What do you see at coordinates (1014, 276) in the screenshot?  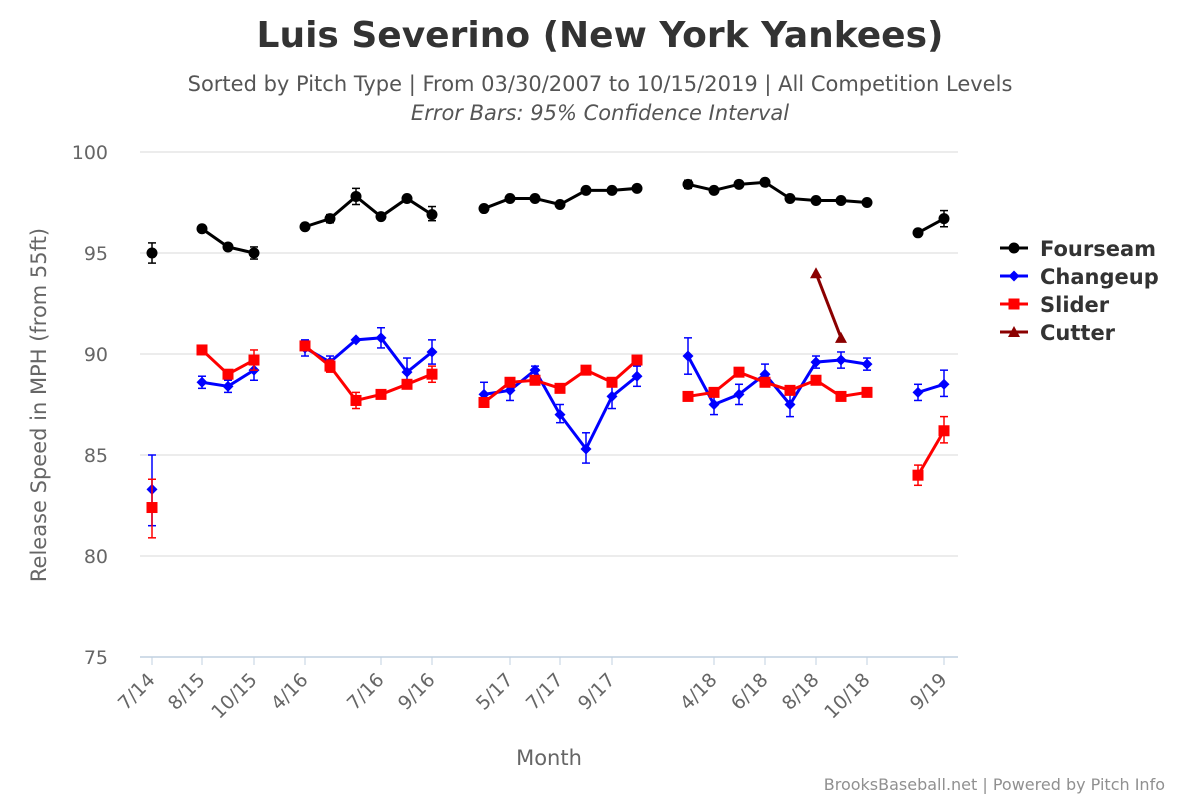 I see `legend-marker-changeup` at bounding box center [1014, 276].